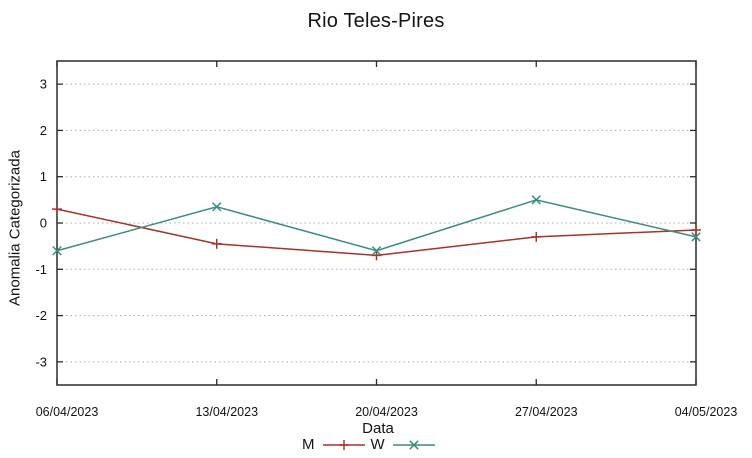  Describe the element at coordinates (41, 269) in the screenshot. I see `y-tick-label: -1` at that location.